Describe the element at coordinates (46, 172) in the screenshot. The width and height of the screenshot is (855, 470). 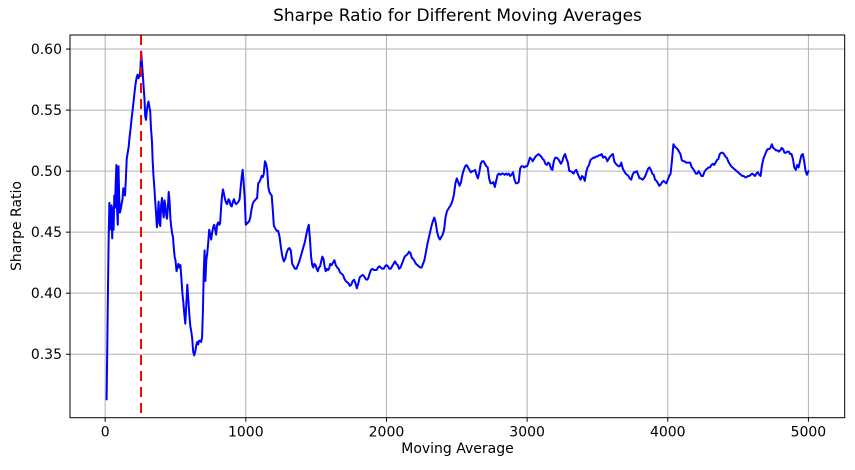
I see `y-tick-label: 0.50` at that location.